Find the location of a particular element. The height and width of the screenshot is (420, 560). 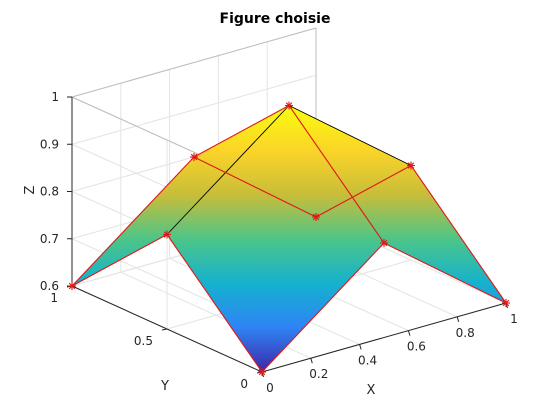

z-tick-label: 0.6 is located at coordinates (49, 286).